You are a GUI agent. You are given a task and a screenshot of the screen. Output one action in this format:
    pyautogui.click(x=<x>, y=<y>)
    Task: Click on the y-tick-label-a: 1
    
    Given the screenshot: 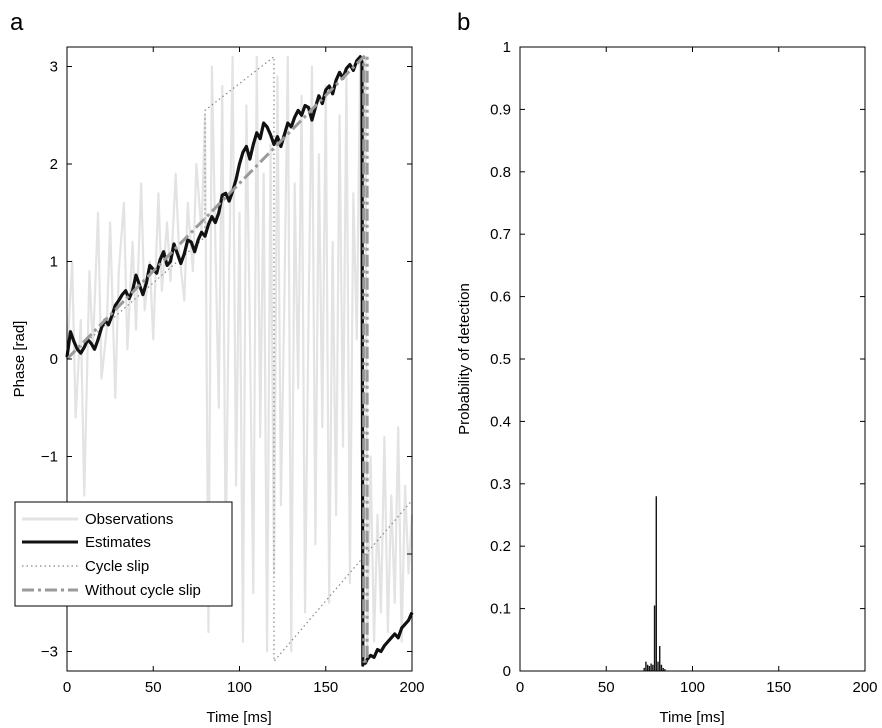 What is the action you would take?
    pyautogui.click(x=54, y=262)
    